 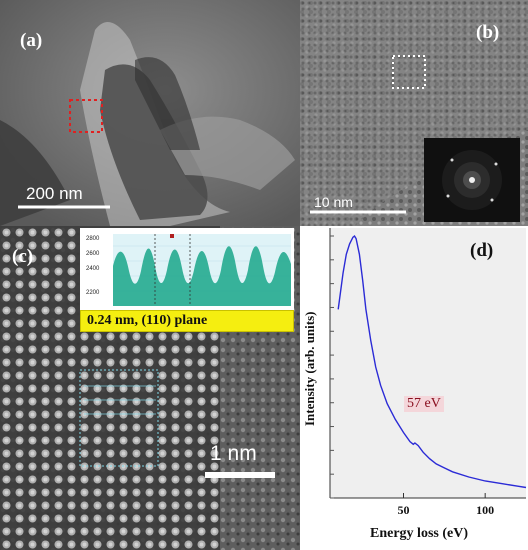 What do you see at coordinates (233, 453) in the screenshot?
I see `scale-text-c: 1 nm` at bounding box center [233, 453].